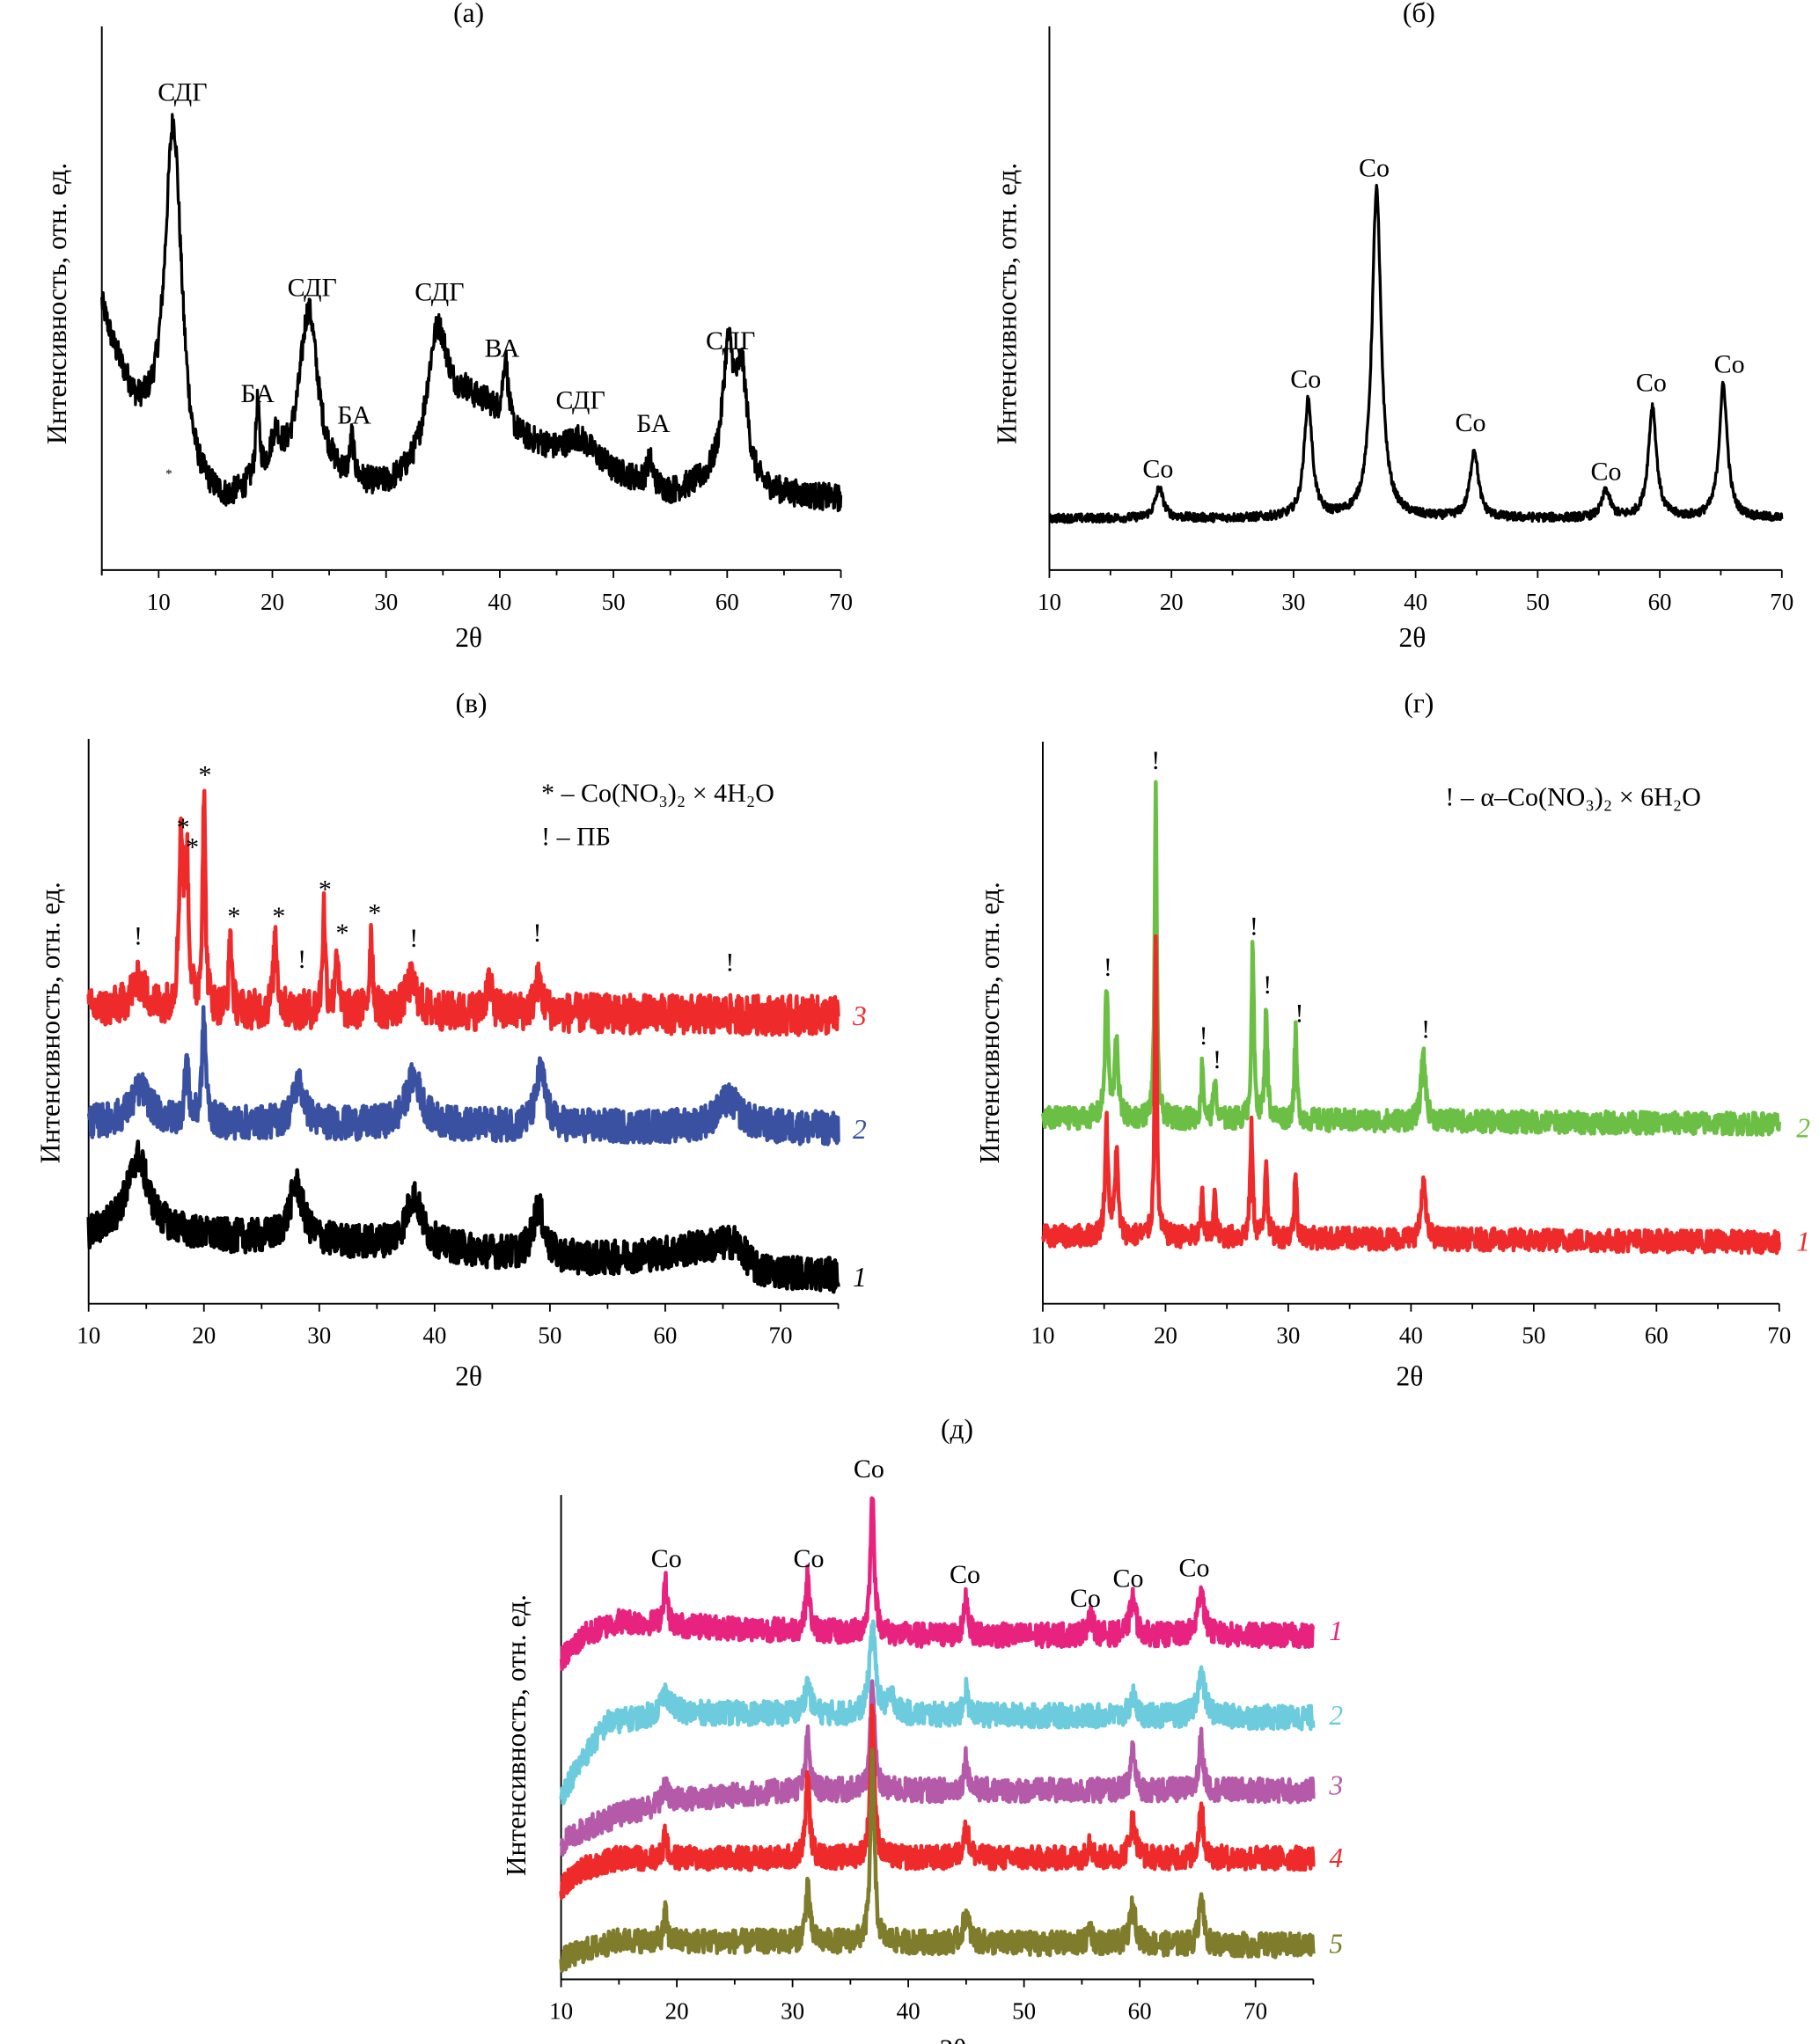  Describe the element at coordinates (1573, 797) in the screenshot. I see `legend-entry: ! – α–Co(NO₃)₂ × 6H₂O` at that location.